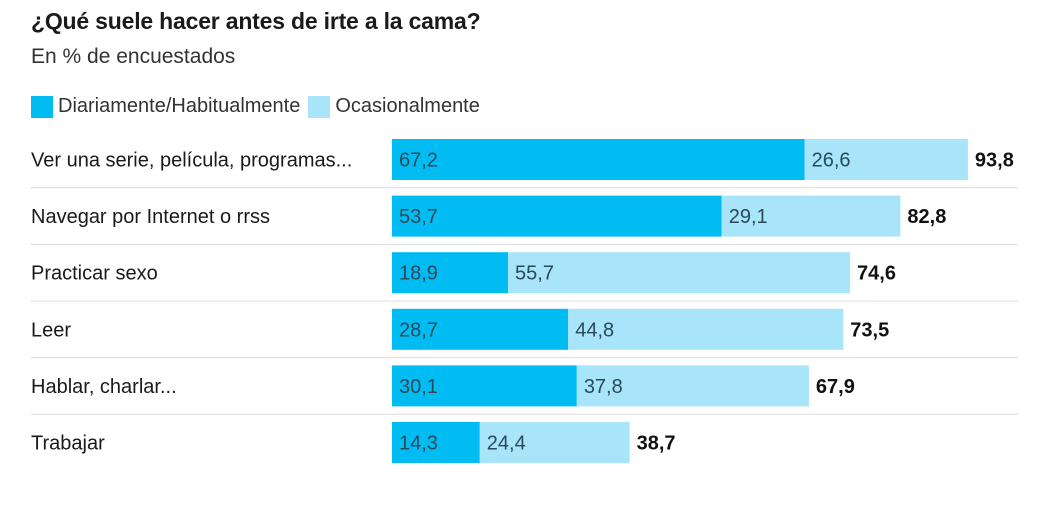  I want to click on legend-item-daily: Diariamente/Habitualmente, so click(165, 106).